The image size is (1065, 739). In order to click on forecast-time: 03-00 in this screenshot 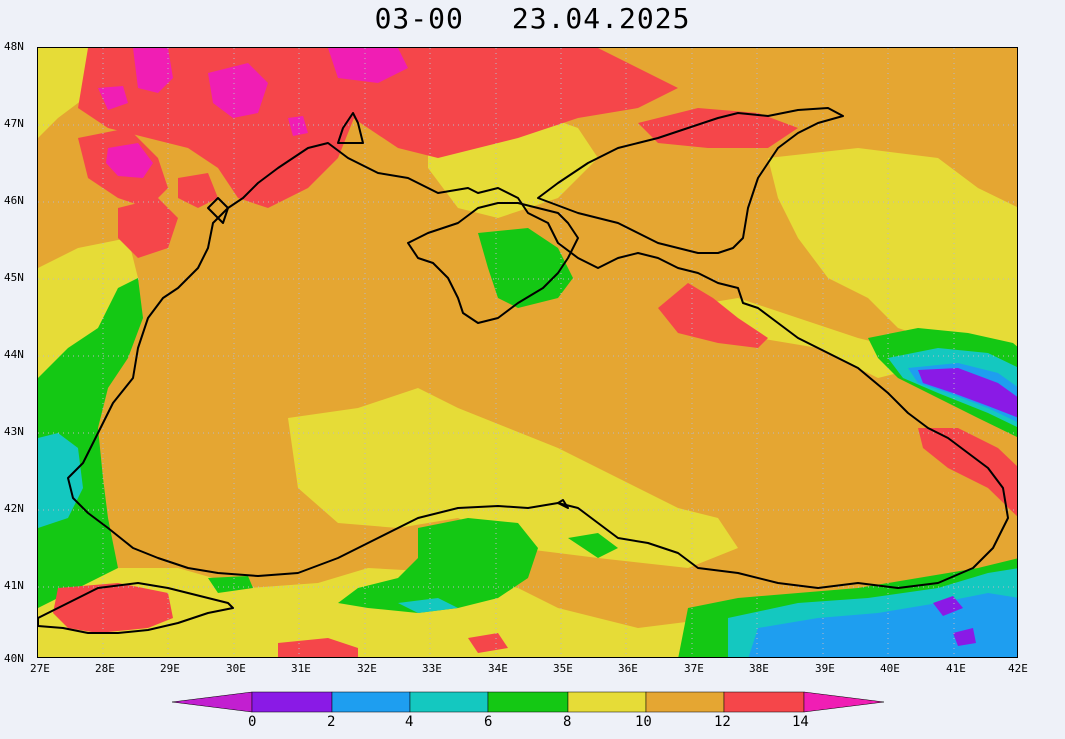, I will do `click(419, 18)`.